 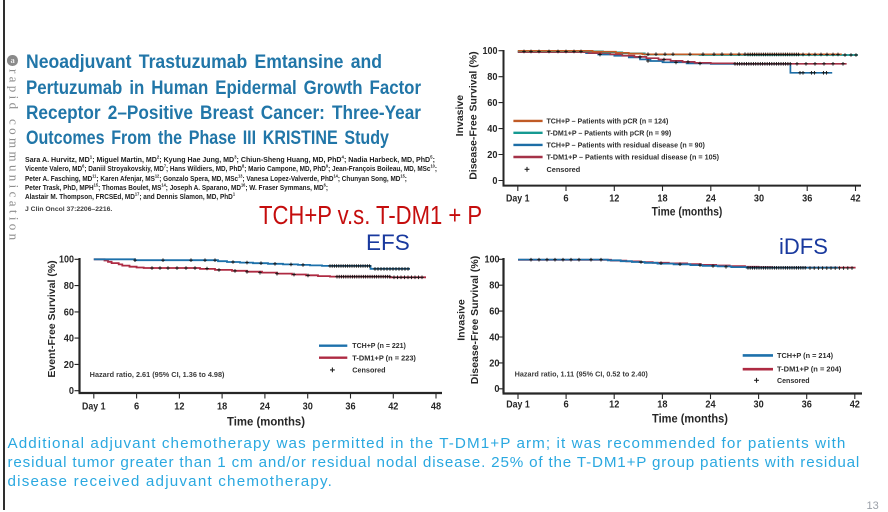 What do you see at coordinates (436, 407) in the screenshot?
I see `svg-text: 48` at bounding box center [436, 407].